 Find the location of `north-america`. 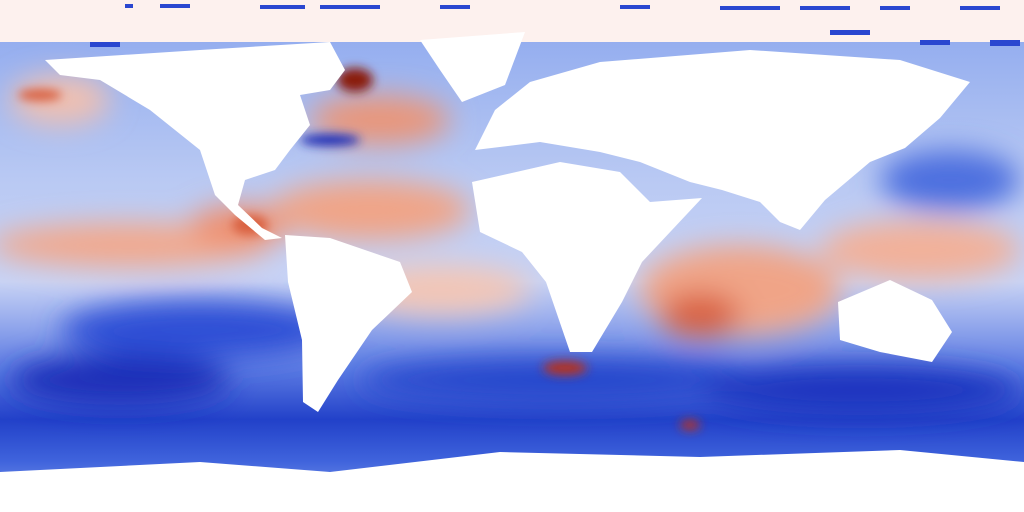

north-america is located at coordinates (195, 141).